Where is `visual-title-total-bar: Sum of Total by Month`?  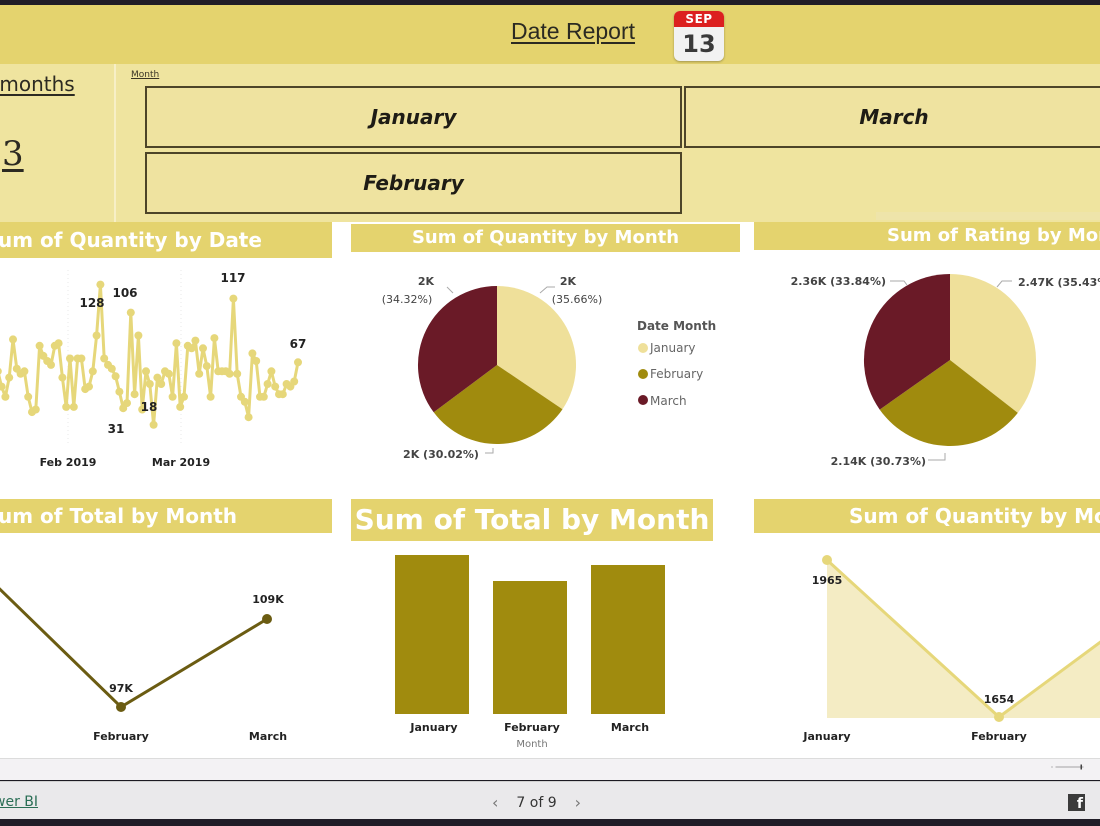 visual-title-total-bar: Sum of Total by Month is located at coordinates (532, 520).